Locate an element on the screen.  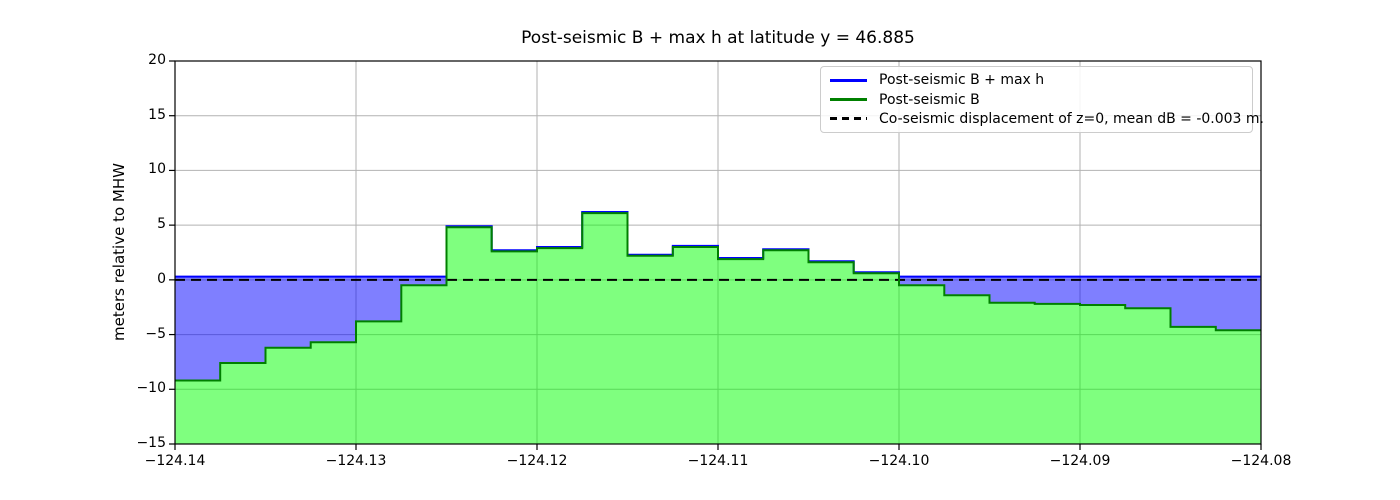
x-tick-label: −124.13 is located at coordinates (356, 461).